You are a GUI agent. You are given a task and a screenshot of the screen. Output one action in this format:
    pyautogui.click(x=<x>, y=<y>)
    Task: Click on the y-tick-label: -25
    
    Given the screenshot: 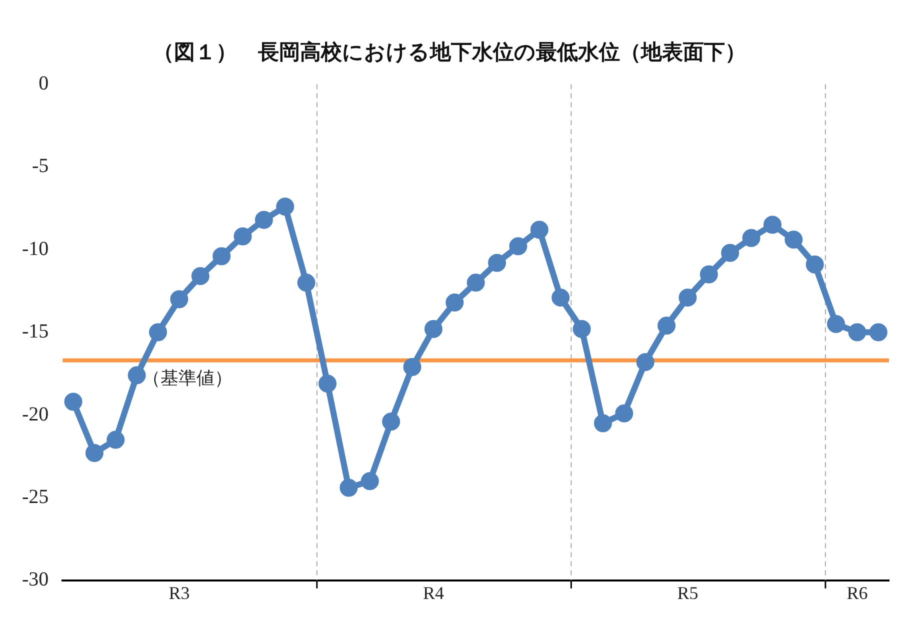 What is the action you would take?
    pyautogui.click(x=35, y=497)
    